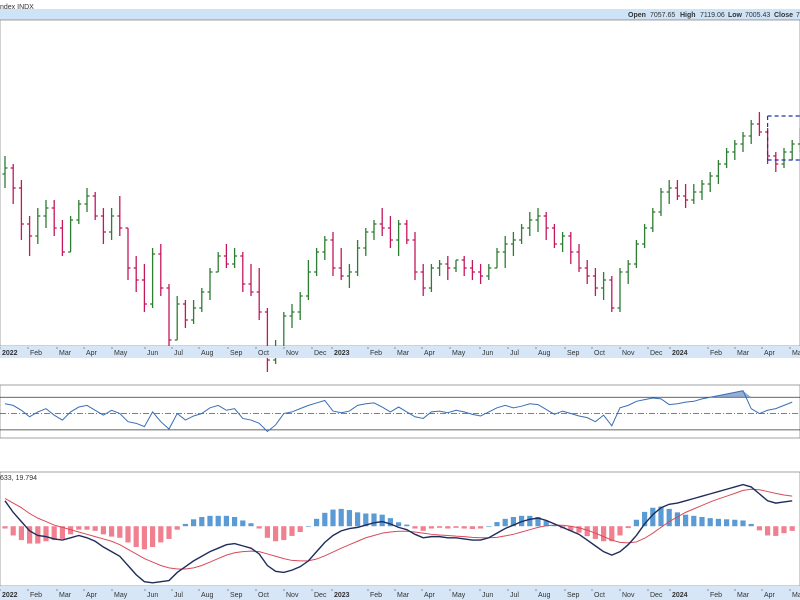  What do you see at coordinates (637, 15) in the screenshot?
I see `open-label: Open` at bounding box center [637, 15].